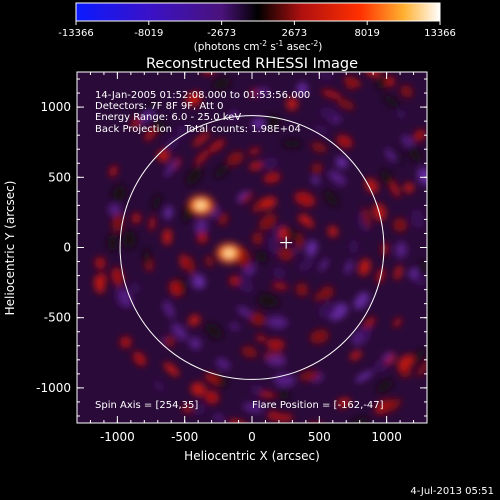 This screenshot has height=500, width=500. I want to click on colorbar, so click(258, 12).